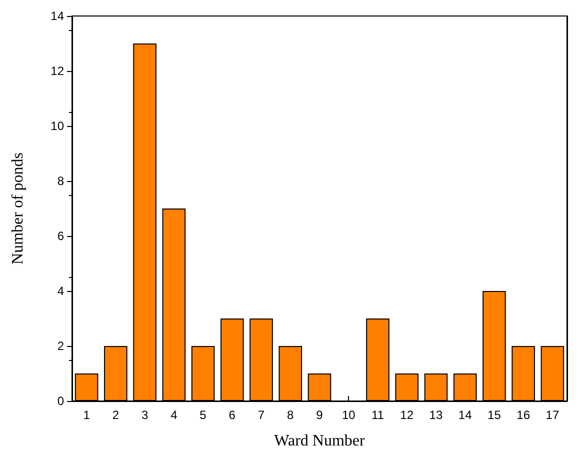 The height and width of the screenshot is (459, 579). I want to click on x-tick-label: 4, so click(174, 415).